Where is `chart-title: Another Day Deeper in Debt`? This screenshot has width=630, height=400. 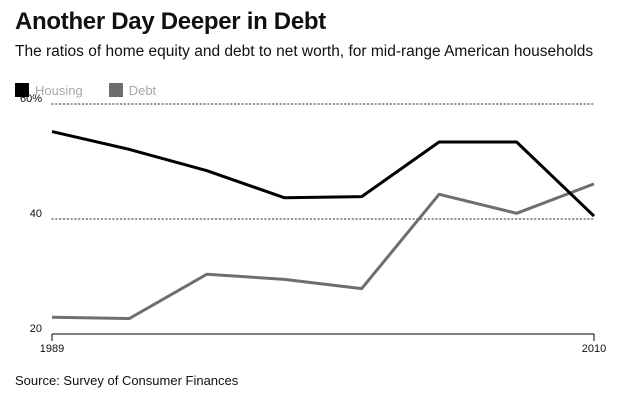 chart-title: Another Day Deeper in Debt is located at coordinates (170, 21).